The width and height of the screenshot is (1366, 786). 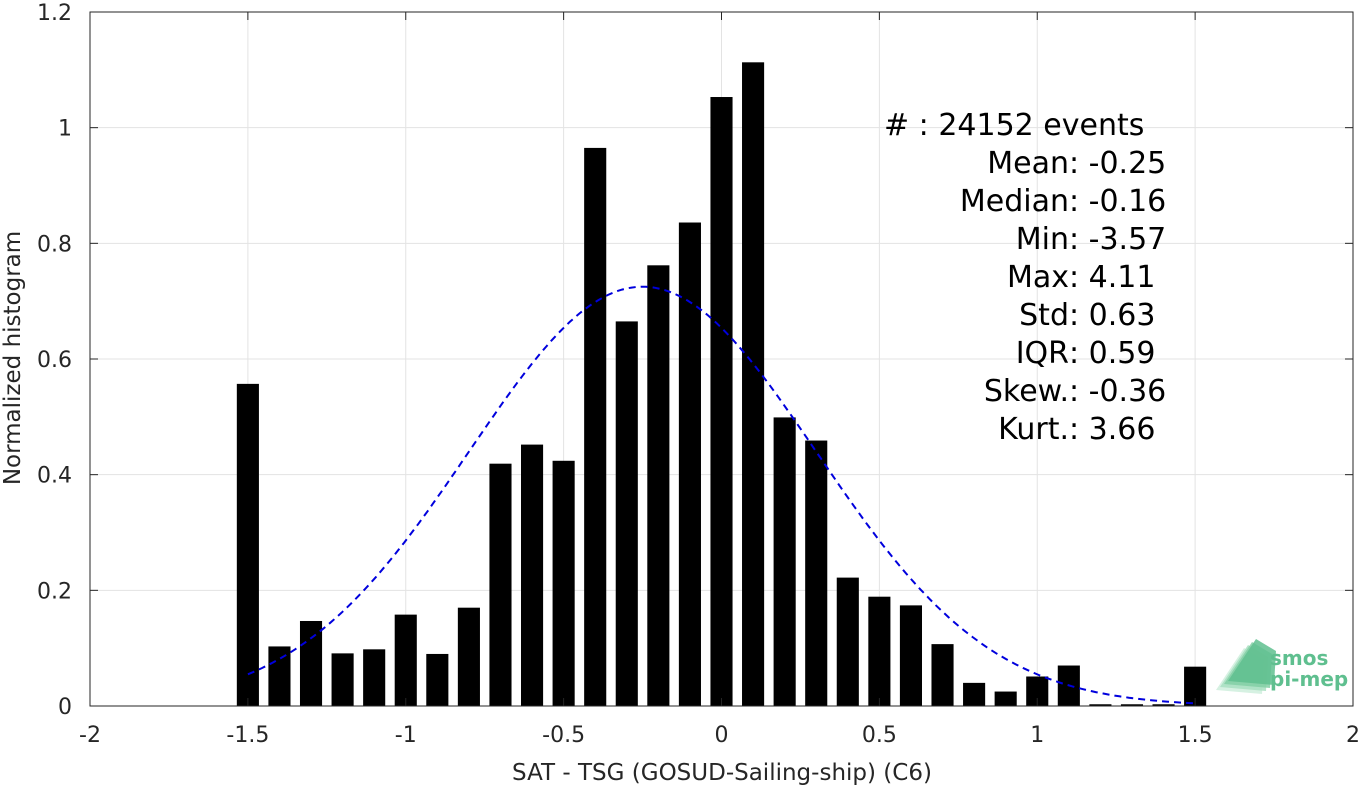 What do you see at coordinates (1038, 277) in the screenshot?
I see `stats-key: Max` at bounding box center [1038, 277].